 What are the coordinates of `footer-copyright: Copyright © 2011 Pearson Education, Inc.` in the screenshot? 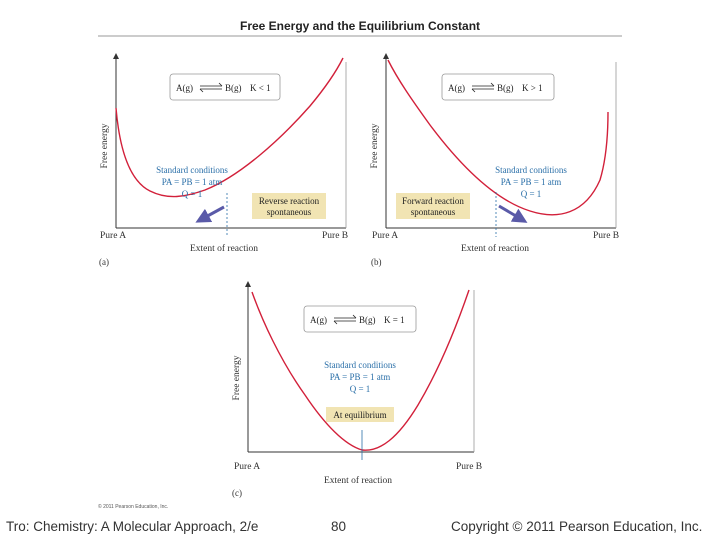 It's located at (577, 526).